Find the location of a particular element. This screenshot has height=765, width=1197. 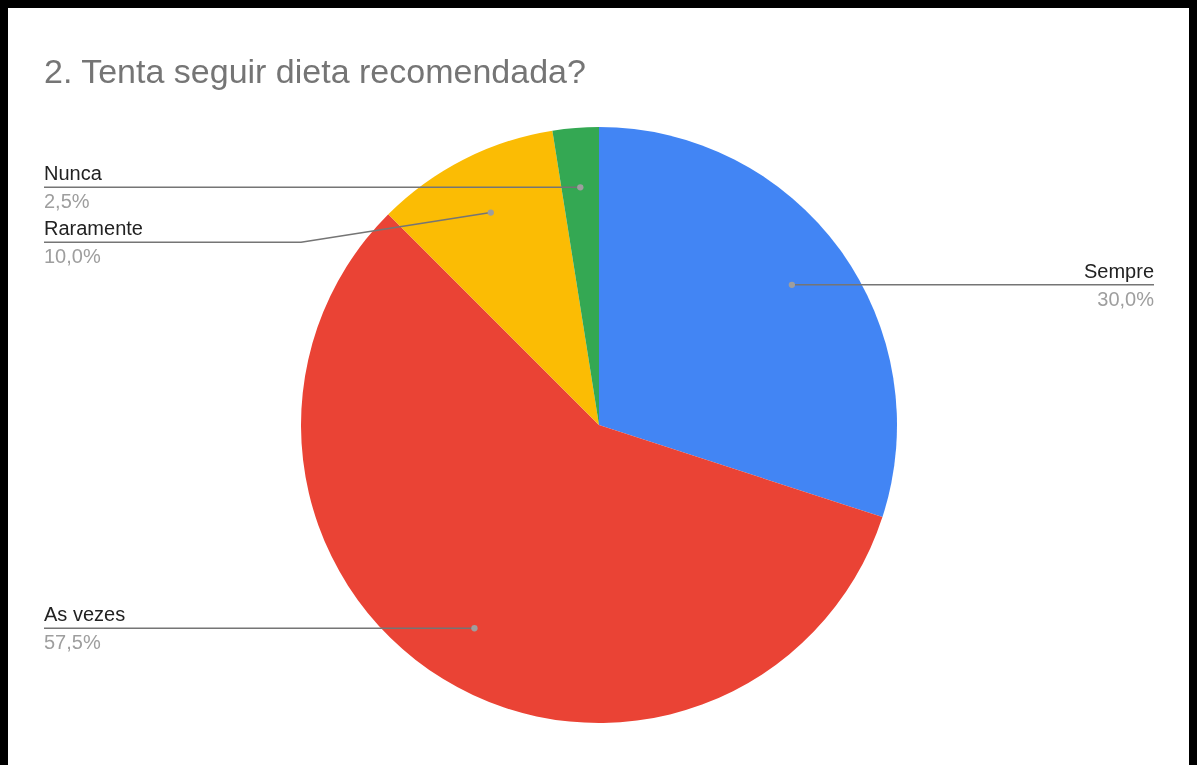

data-label: 2,5% is located at coordinates (67, 201).